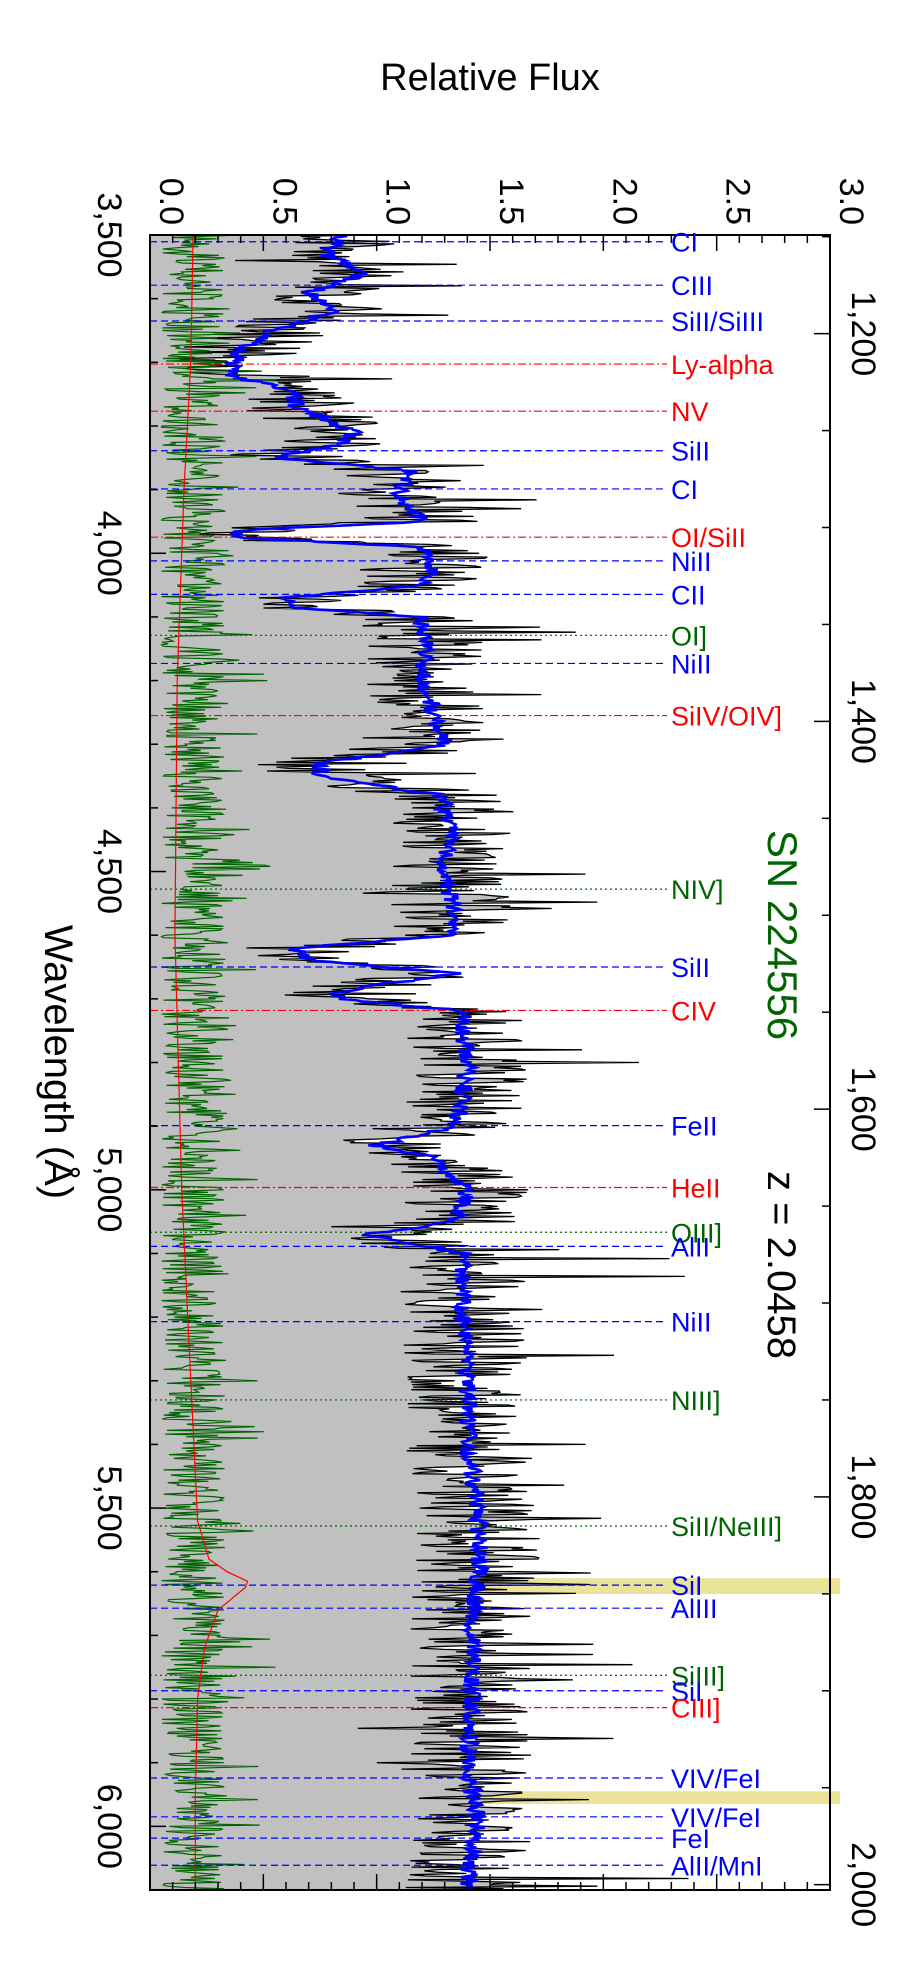 The height and width of the screenshot is (1968, 904). Describe the element at coordinates (781, 1265) in the screenshot. I see `redshift-label: z = 2.0458` at that location.